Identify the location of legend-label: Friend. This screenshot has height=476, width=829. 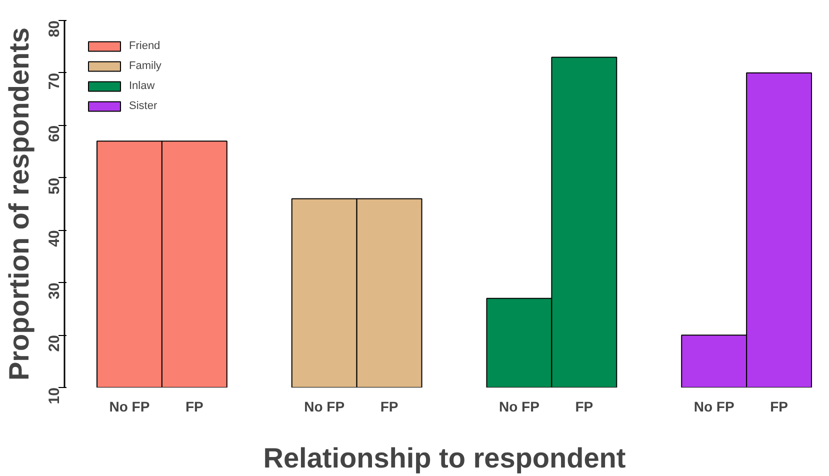
(144, 46).